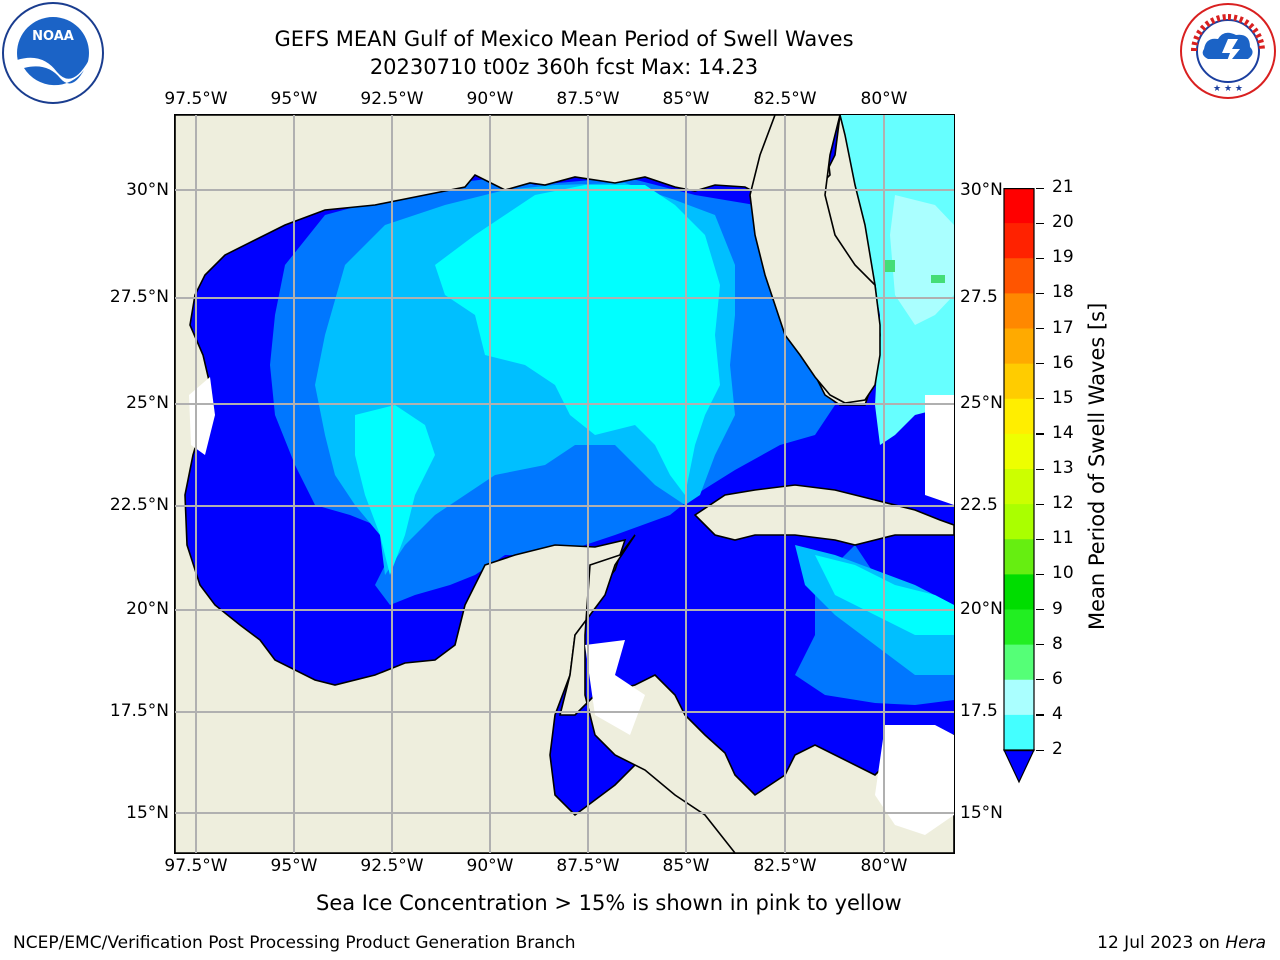 This screenshot has width=1280, height=960. I want to click on lat-tick-left: 15°N, so click(147, 813).